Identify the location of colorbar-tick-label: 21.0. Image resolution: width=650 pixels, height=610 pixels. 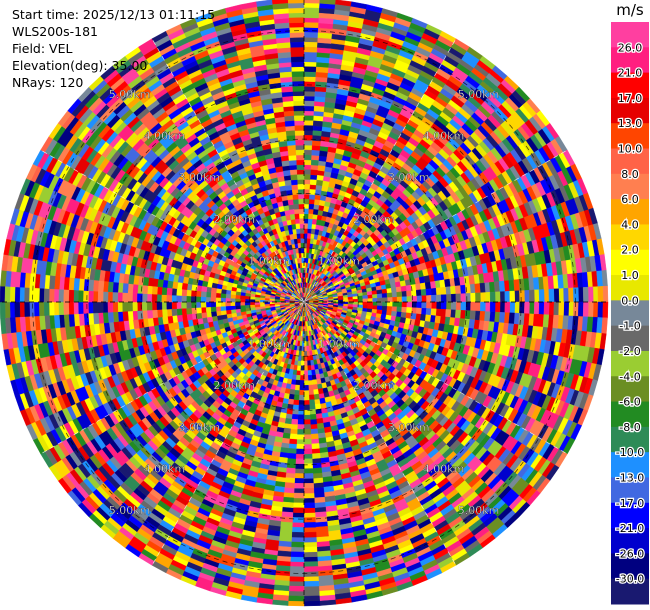
(630, 73).